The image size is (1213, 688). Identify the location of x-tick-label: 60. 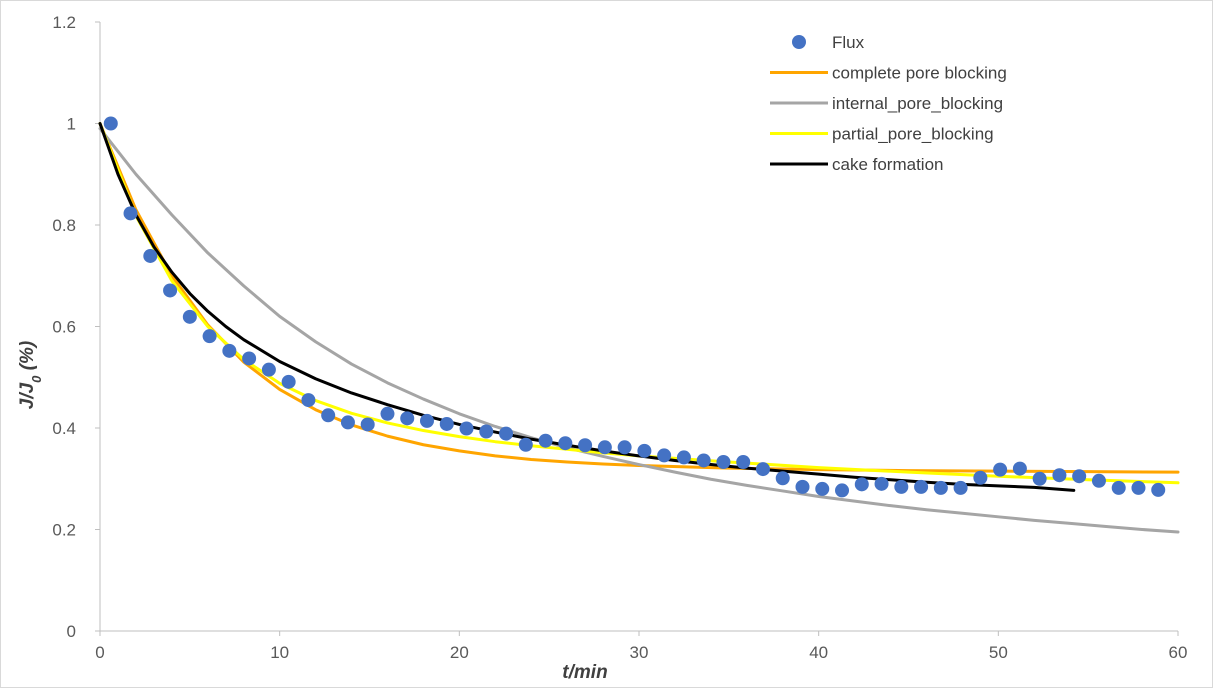
(1178, 652).